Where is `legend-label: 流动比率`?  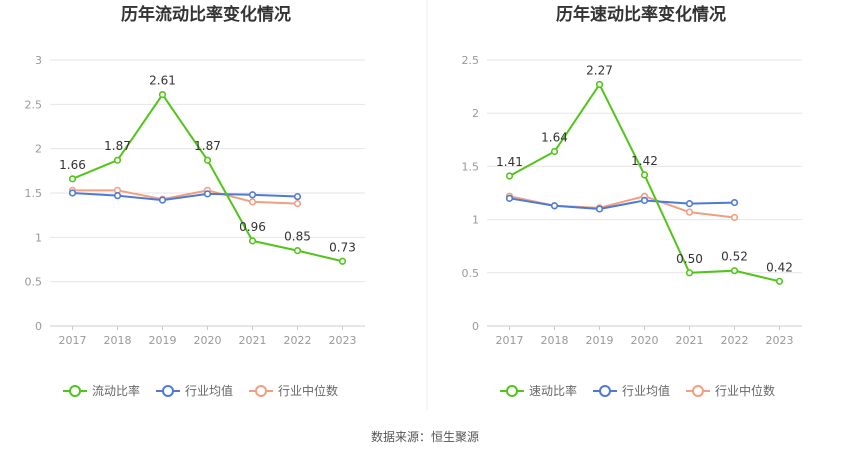
legend-label: 流动比率 is located at coordinates (116, 390).